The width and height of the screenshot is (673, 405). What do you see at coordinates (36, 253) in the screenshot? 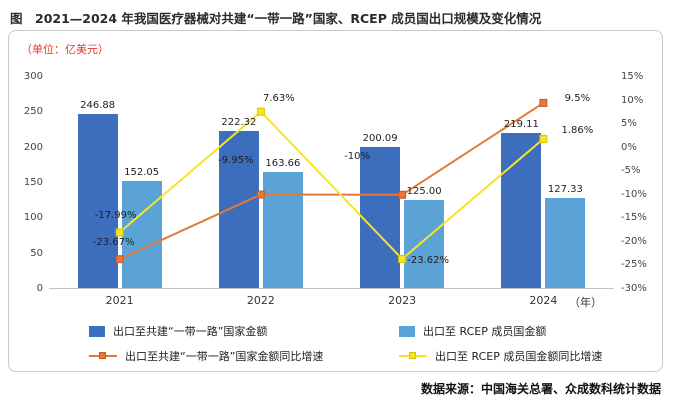
I see `left-axis-tick-label: 50` at bounding box center [36, 253].